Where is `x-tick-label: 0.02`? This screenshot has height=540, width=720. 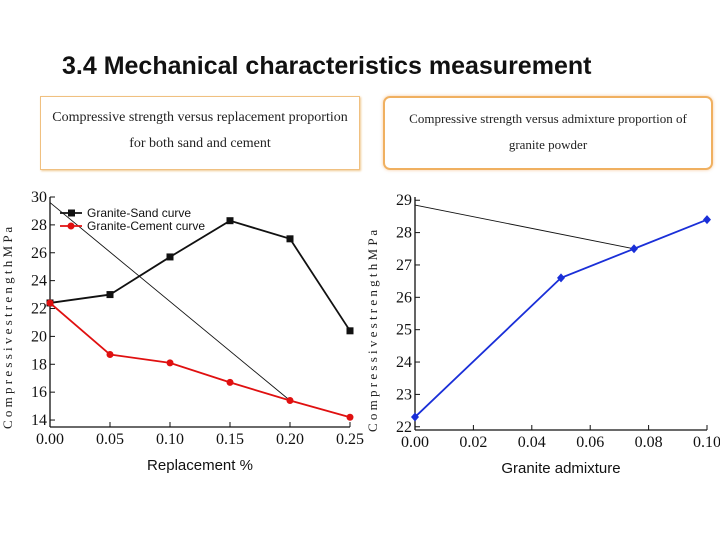 x-tick-label: 0.02 is located at coordinates (473, 442).